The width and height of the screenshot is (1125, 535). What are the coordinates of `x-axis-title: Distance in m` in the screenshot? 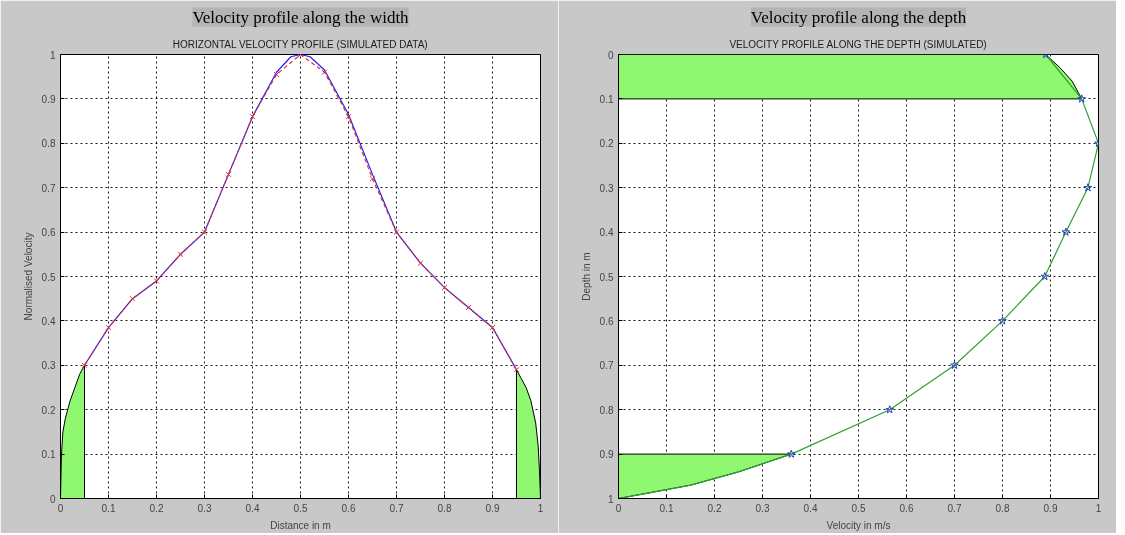 It's located at (300, 525).